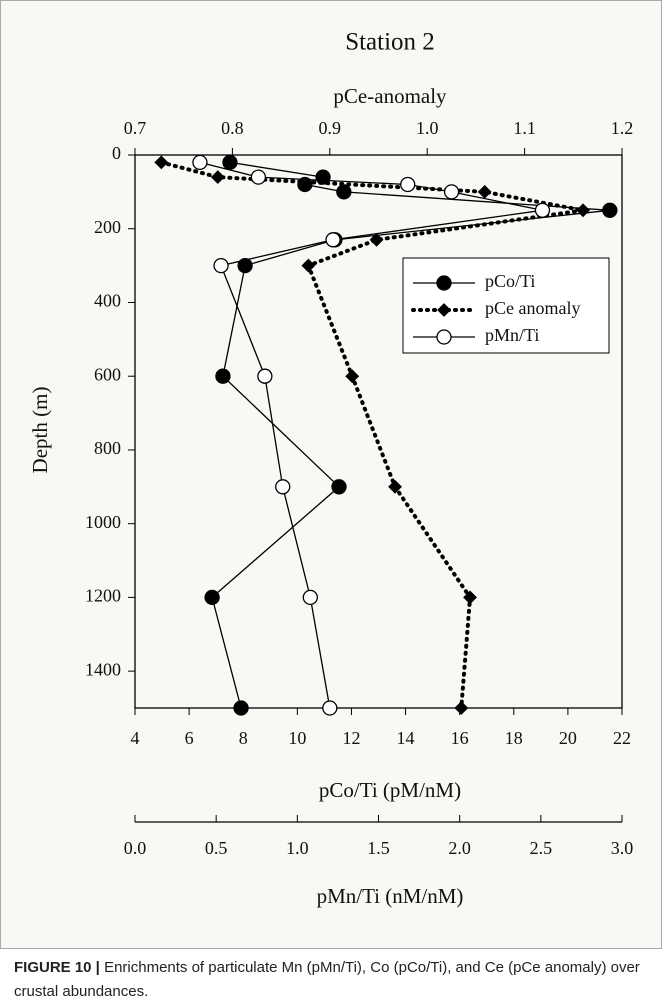  What do you see at coordinates (297, 738) in the screenshot?
I see `x1-tick-label: 10` at bounding box center [297, 738].